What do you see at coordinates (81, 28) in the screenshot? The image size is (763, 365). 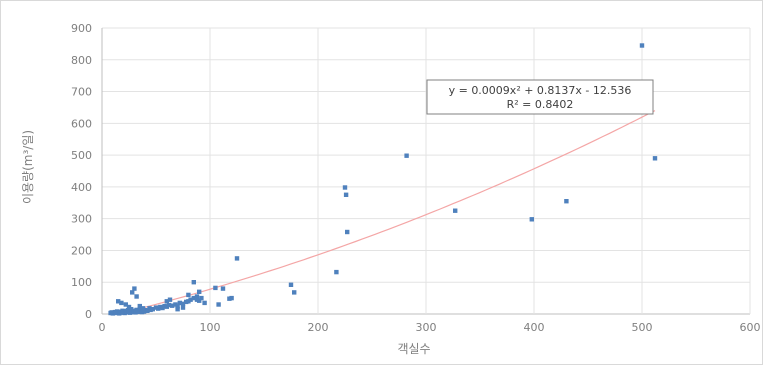 I see `y-tick-label: 900` at bounding box center [81, 28].